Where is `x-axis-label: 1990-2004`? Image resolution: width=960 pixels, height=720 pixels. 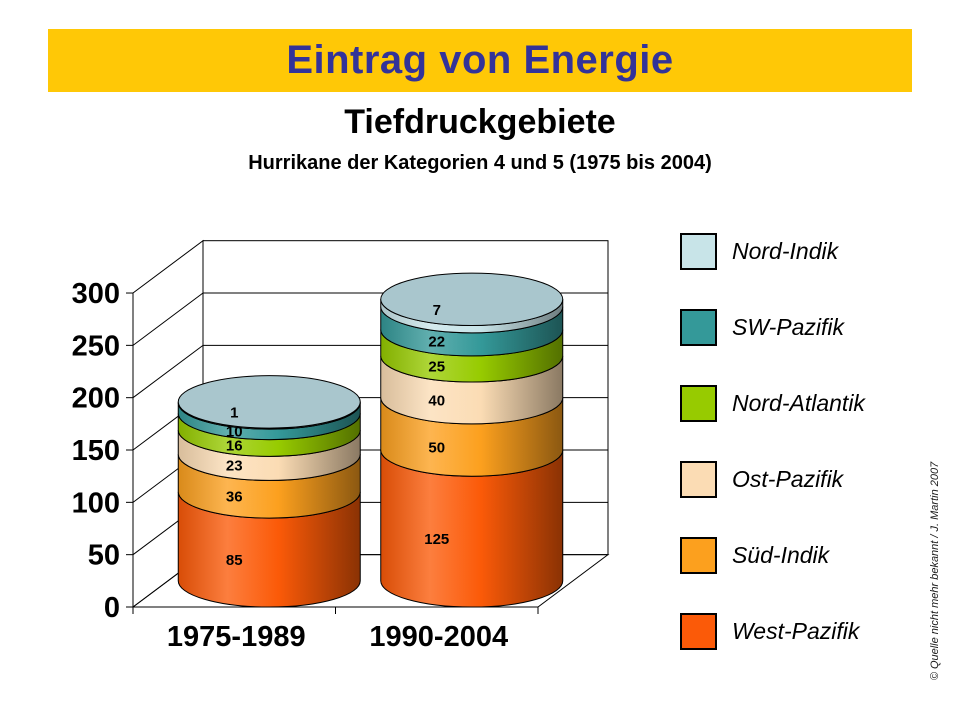
x-axis-label: 1990-2004 is located at coordinates (438, 637).